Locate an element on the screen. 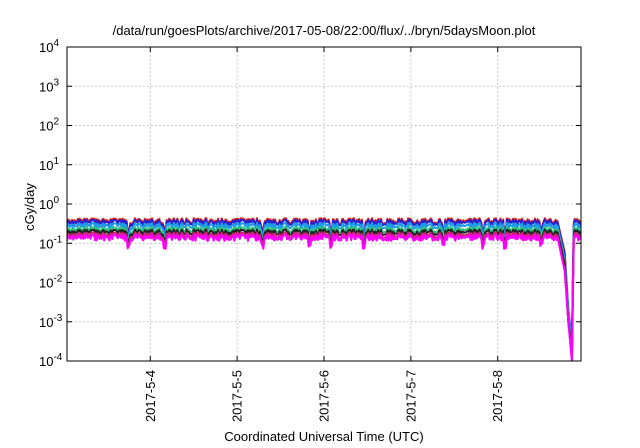 The image size is (640, 448). x-tick-label: 2017-5-6 is located at coordinates (324, 396).